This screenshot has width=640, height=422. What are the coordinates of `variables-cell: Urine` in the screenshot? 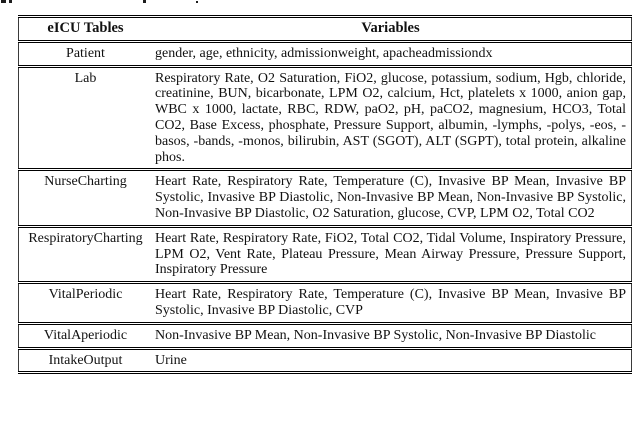 It's located at (171, 360).